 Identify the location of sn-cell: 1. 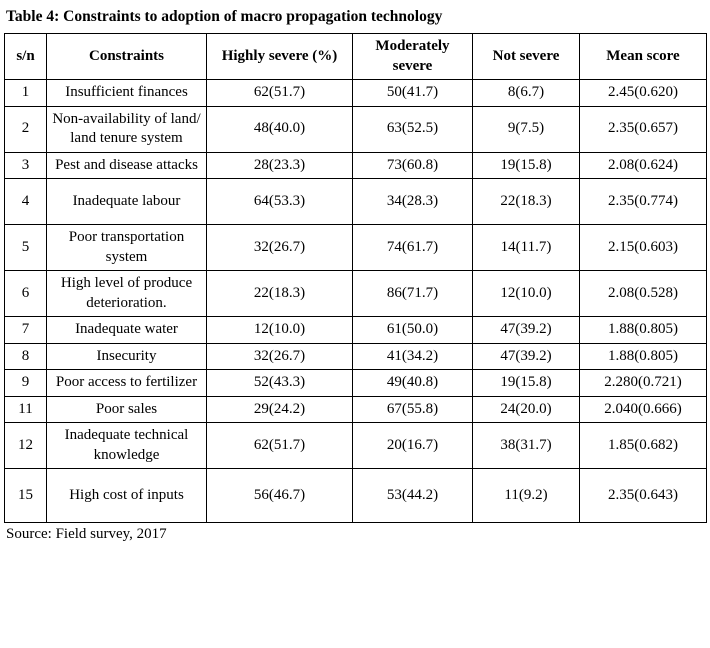
(25, 93).